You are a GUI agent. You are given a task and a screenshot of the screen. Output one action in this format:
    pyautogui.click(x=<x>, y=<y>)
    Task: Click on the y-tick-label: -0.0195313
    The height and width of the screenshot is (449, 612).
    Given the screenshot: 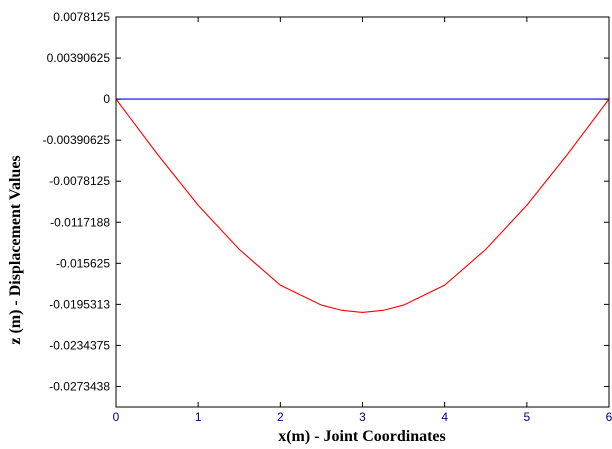 What is the action you would take?
    pyautogui.click(x=79, y=304)
    